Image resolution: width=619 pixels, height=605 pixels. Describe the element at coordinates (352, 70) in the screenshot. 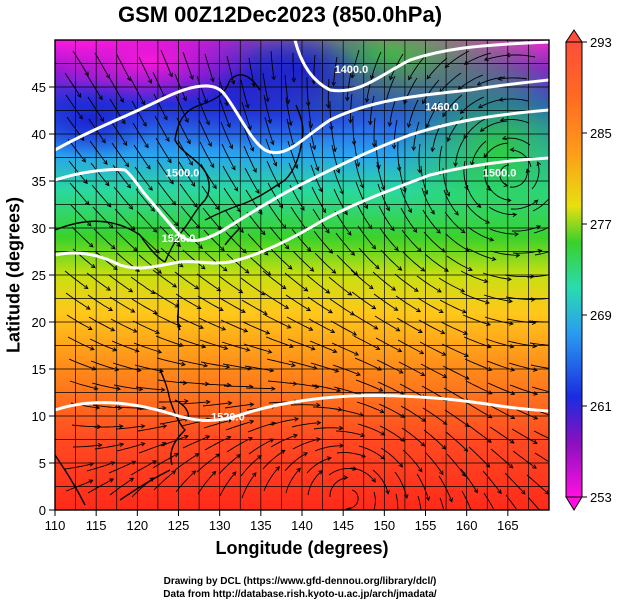

I see `contour-label: 1400.0` at that location.